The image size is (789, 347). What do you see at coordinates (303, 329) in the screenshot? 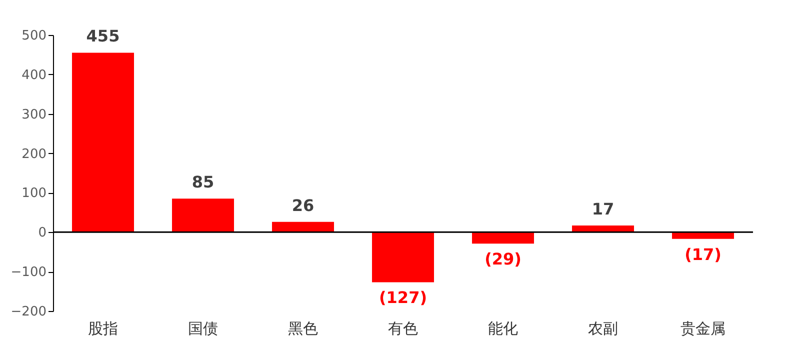
I see `x-tick-label: 黑色` at bounding box center [303, 329].